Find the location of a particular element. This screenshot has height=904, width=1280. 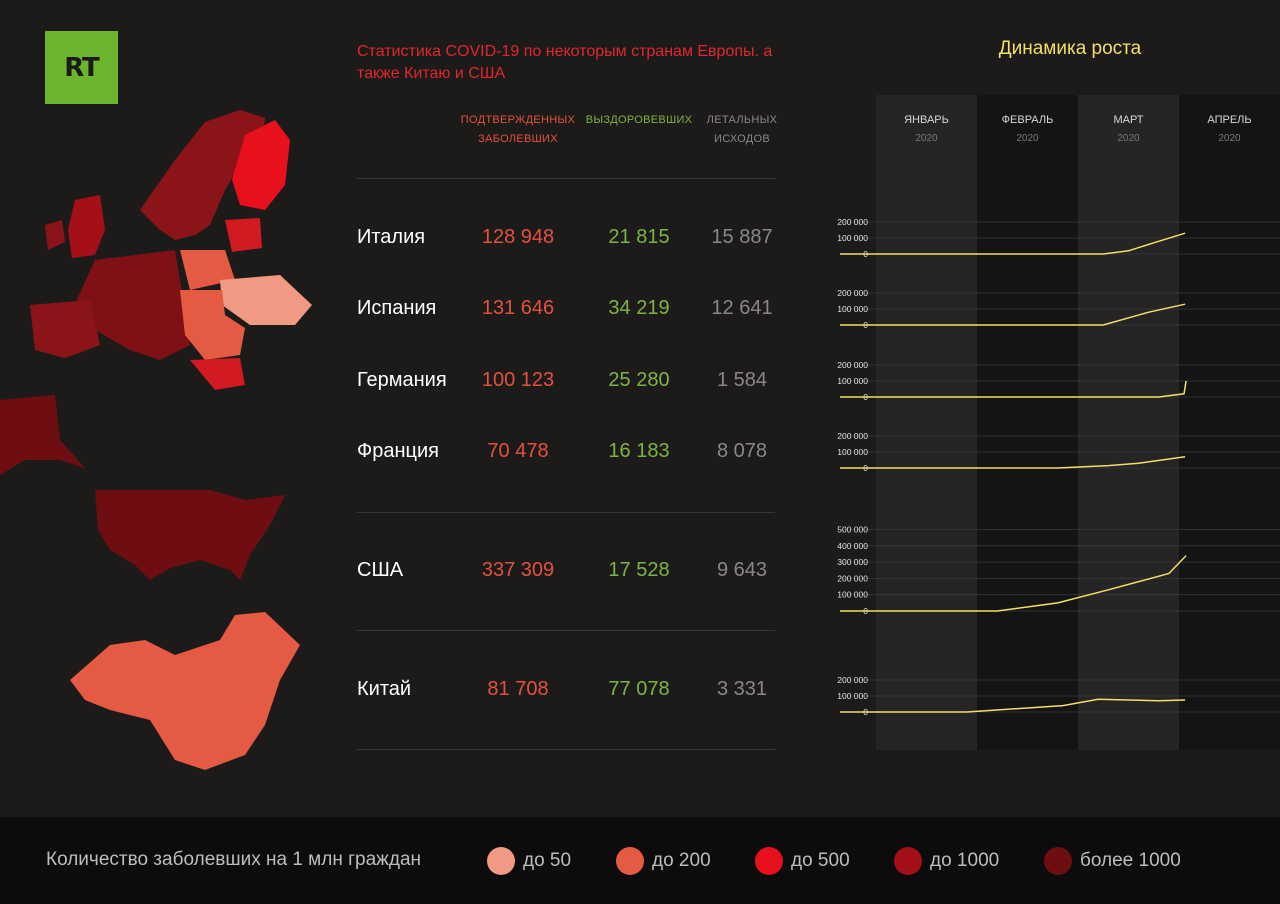

map-central-west is located at coordinates (130, 305).